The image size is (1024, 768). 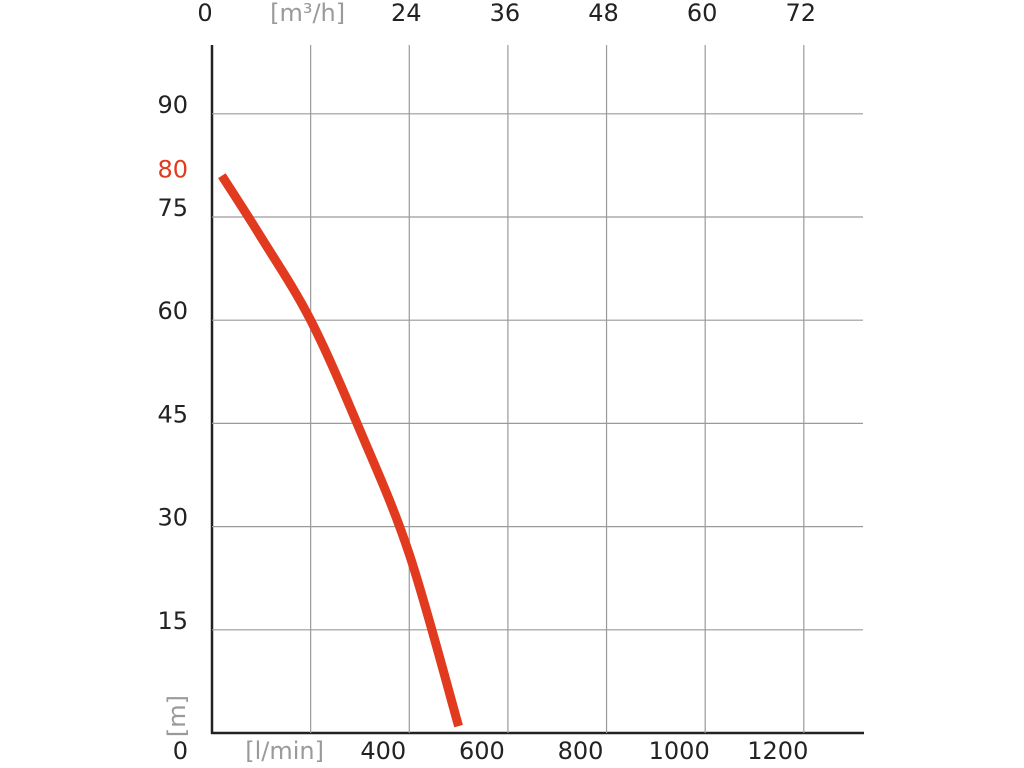 I want to click on y-tick-label: 30, so click(x=172, y=518).